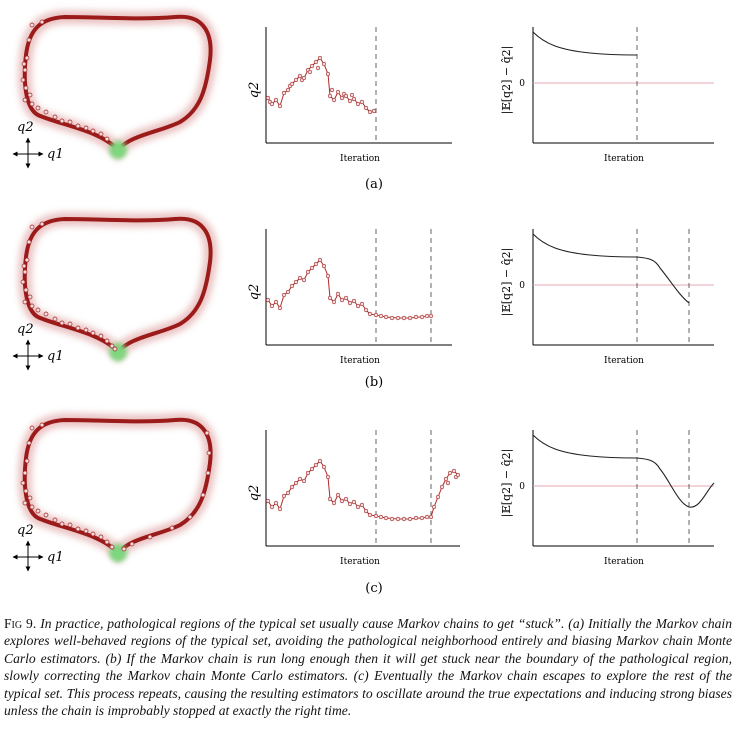  I want to click on trace-plot-b: q2 Iteration, so click(349, 297).